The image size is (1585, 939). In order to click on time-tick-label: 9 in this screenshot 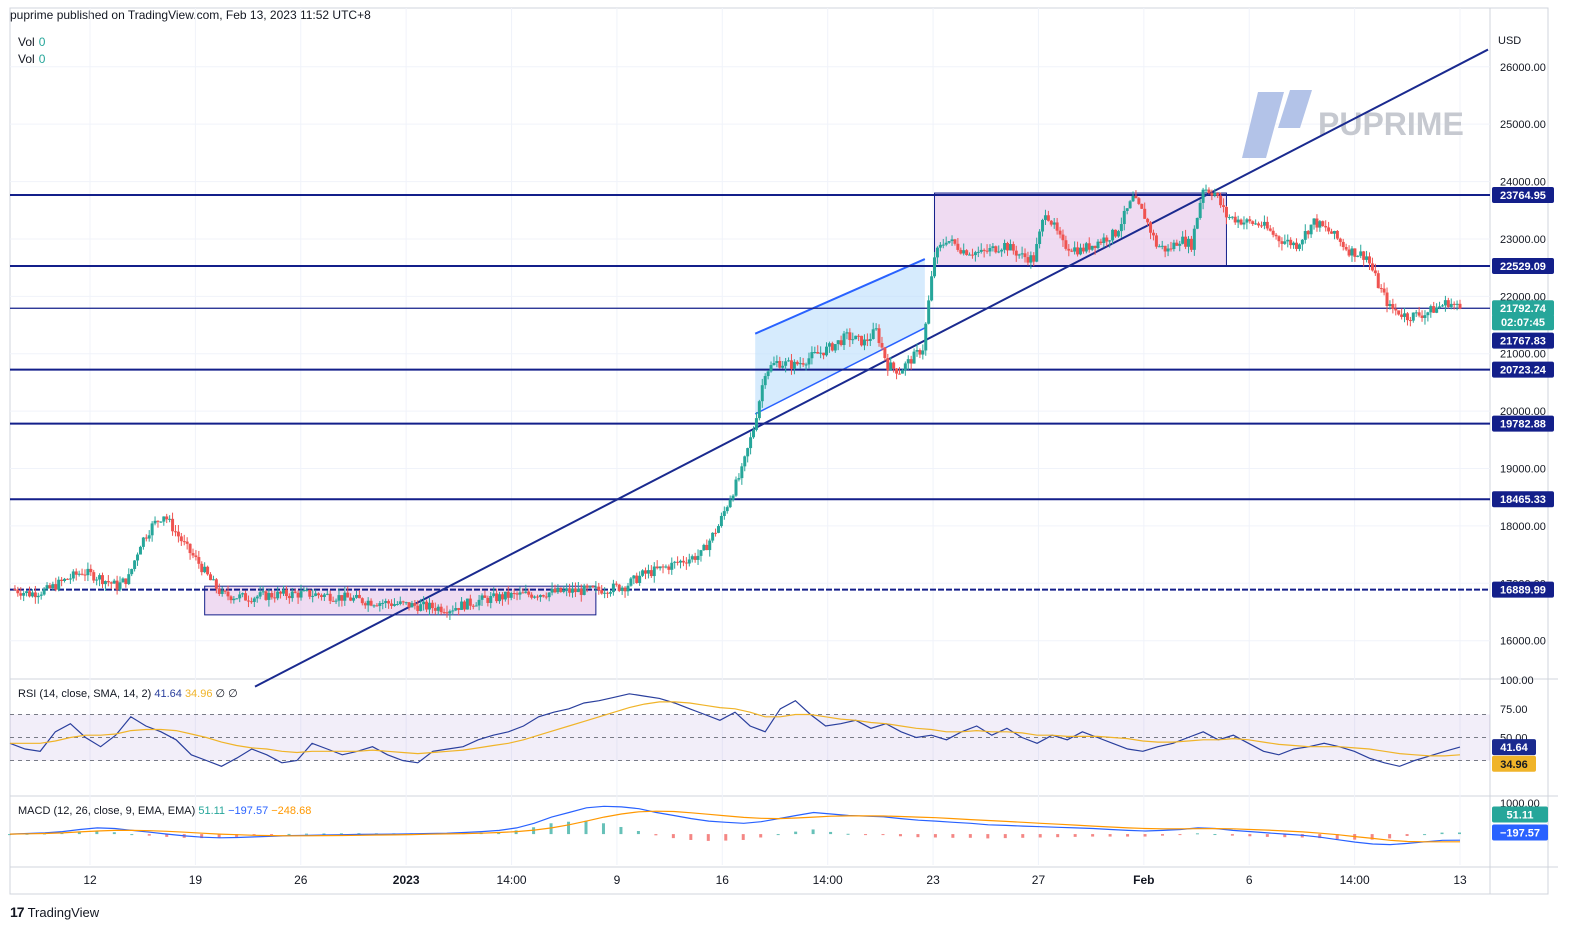, I will do `click(617, 880)`.